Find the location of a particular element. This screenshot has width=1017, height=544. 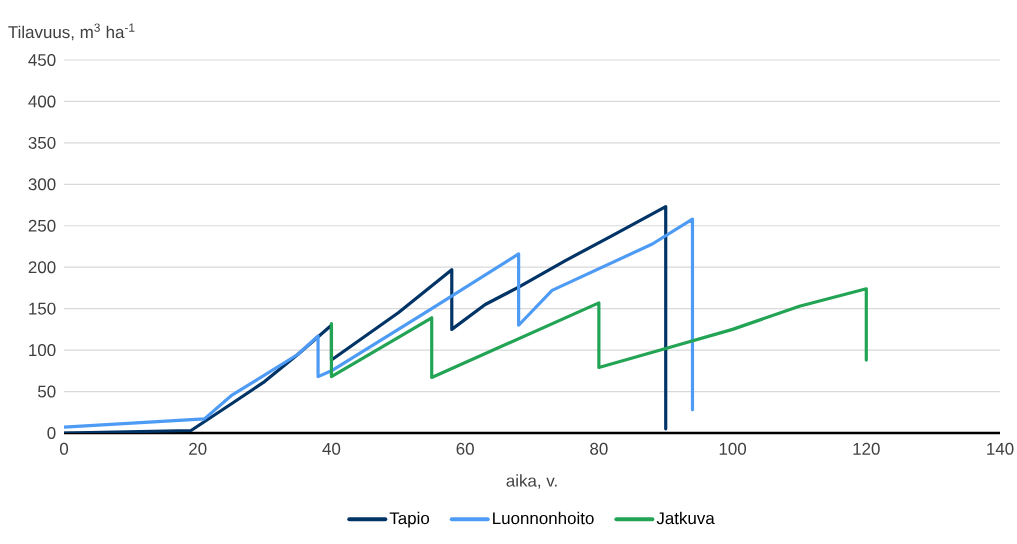

y-axis-title: Tilavuus, m$^{3}$ ha$^{-1}$ is located at coordinates (71, 32).